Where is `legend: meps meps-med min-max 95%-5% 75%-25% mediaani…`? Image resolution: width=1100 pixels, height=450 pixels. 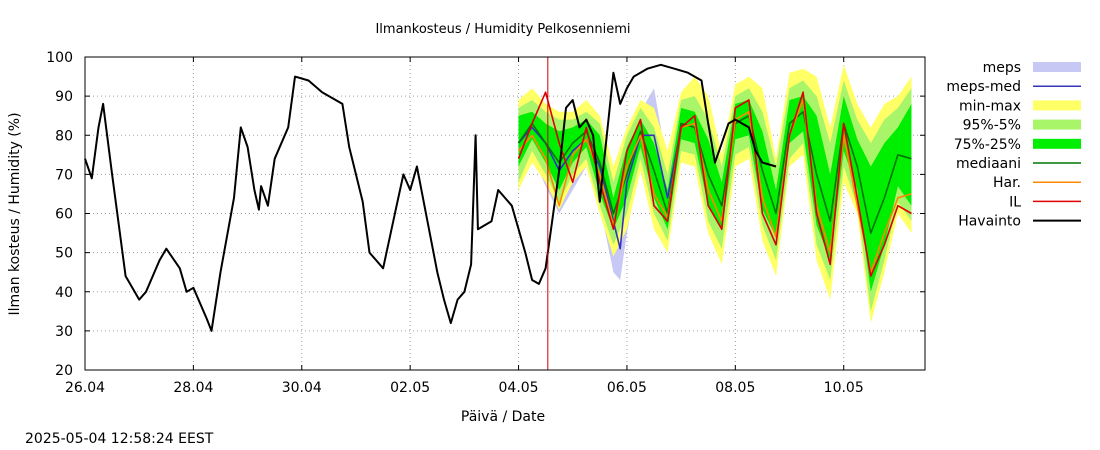 legend: meps meps-med min-max 95%-5% 75%-25% mediaani… is located at coordinates (1013, 145).